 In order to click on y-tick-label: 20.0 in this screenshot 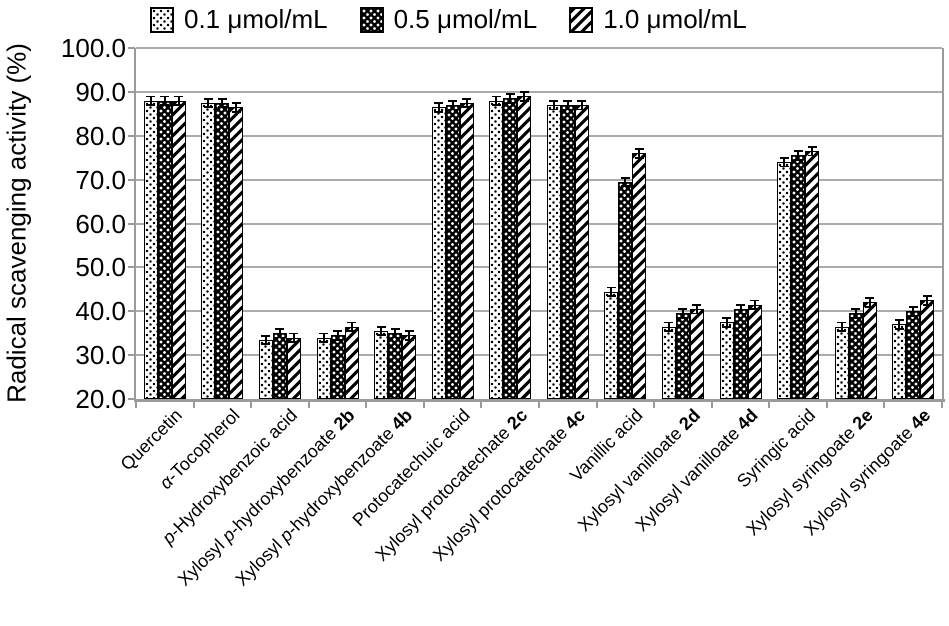, I will do `click(100, 399)`.